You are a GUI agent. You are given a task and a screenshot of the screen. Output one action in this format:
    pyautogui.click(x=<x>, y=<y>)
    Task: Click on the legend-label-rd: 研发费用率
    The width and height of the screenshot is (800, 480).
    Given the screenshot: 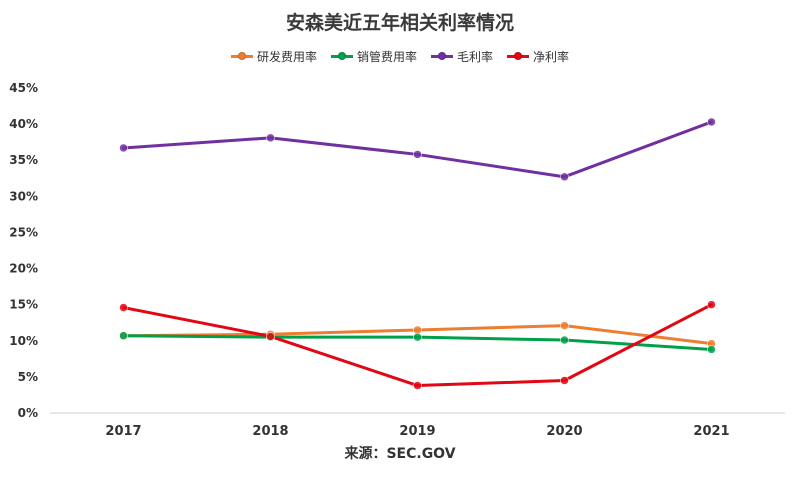 What is the action you would take?
    pyautogui.click(x=286, y=57)
    